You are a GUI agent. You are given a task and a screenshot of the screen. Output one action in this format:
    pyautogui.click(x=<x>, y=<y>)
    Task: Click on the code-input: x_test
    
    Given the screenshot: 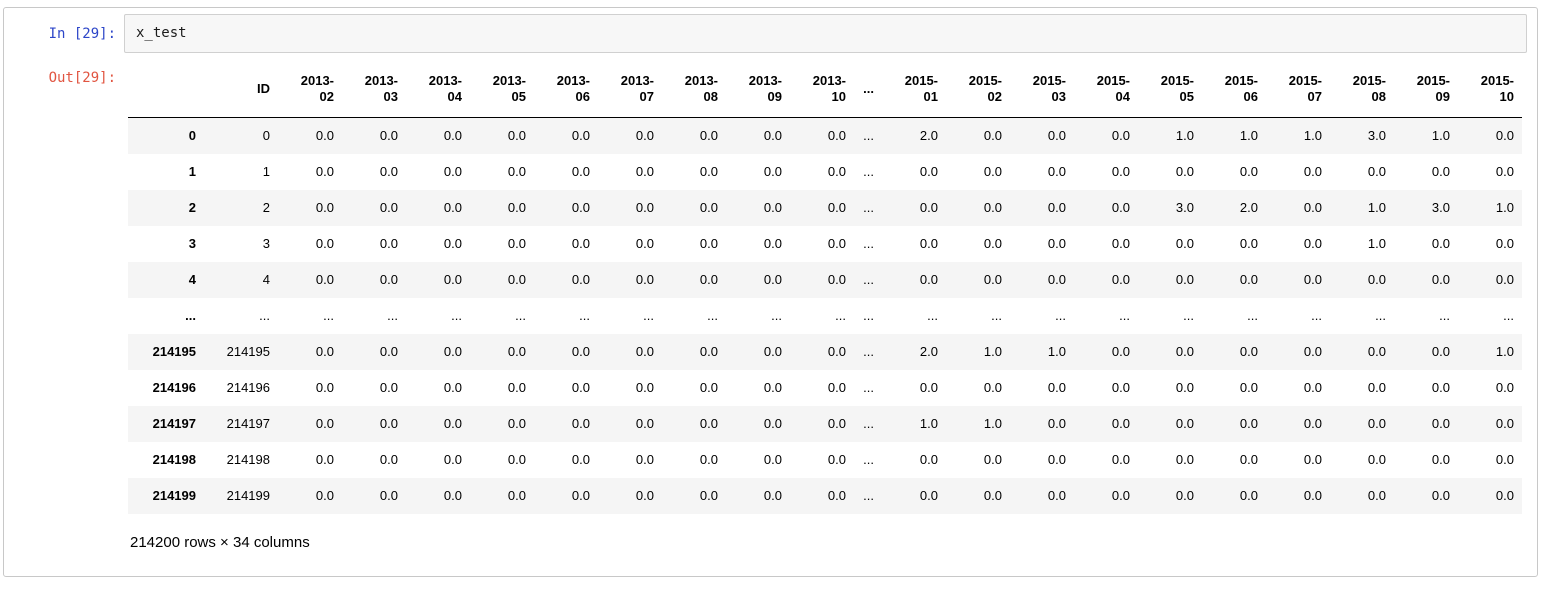 What is the action you would take?
    pyautogui.click(x=825, y=33)
    